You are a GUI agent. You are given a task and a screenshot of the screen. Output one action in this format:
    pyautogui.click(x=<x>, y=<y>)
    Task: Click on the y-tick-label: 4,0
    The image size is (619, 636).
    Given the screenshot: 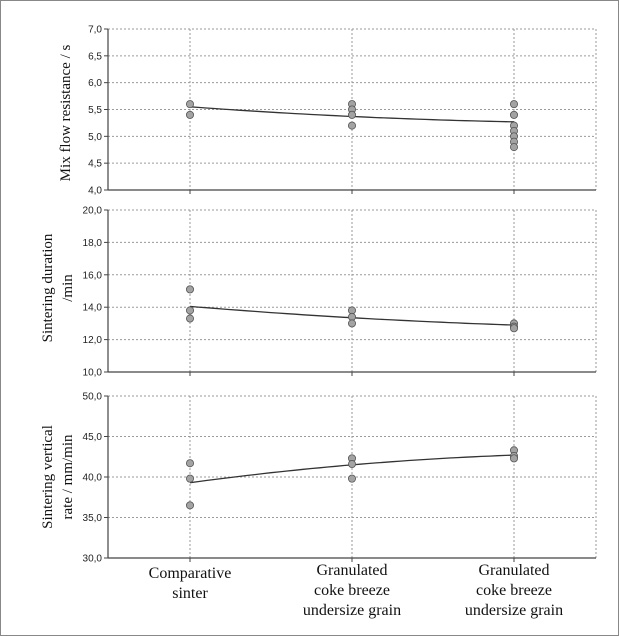 What is the action you would take?
    pyautogui.click(x=95, y=191)
    